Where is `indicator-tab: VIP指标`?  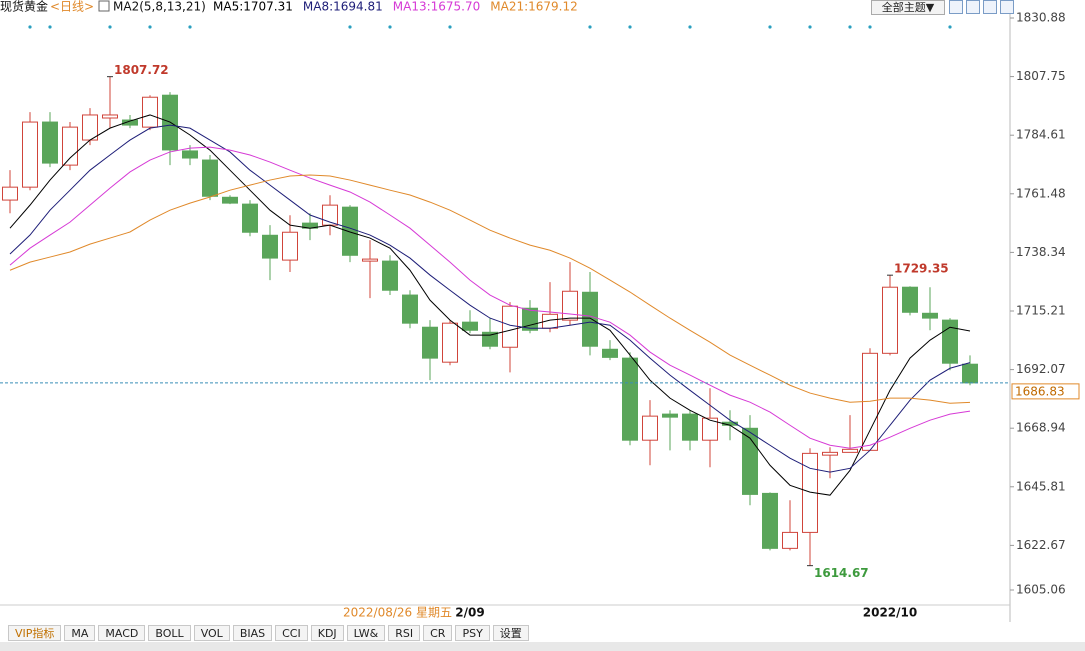
indicator-tab: VIP指标 is located at coordinates (35, 633).